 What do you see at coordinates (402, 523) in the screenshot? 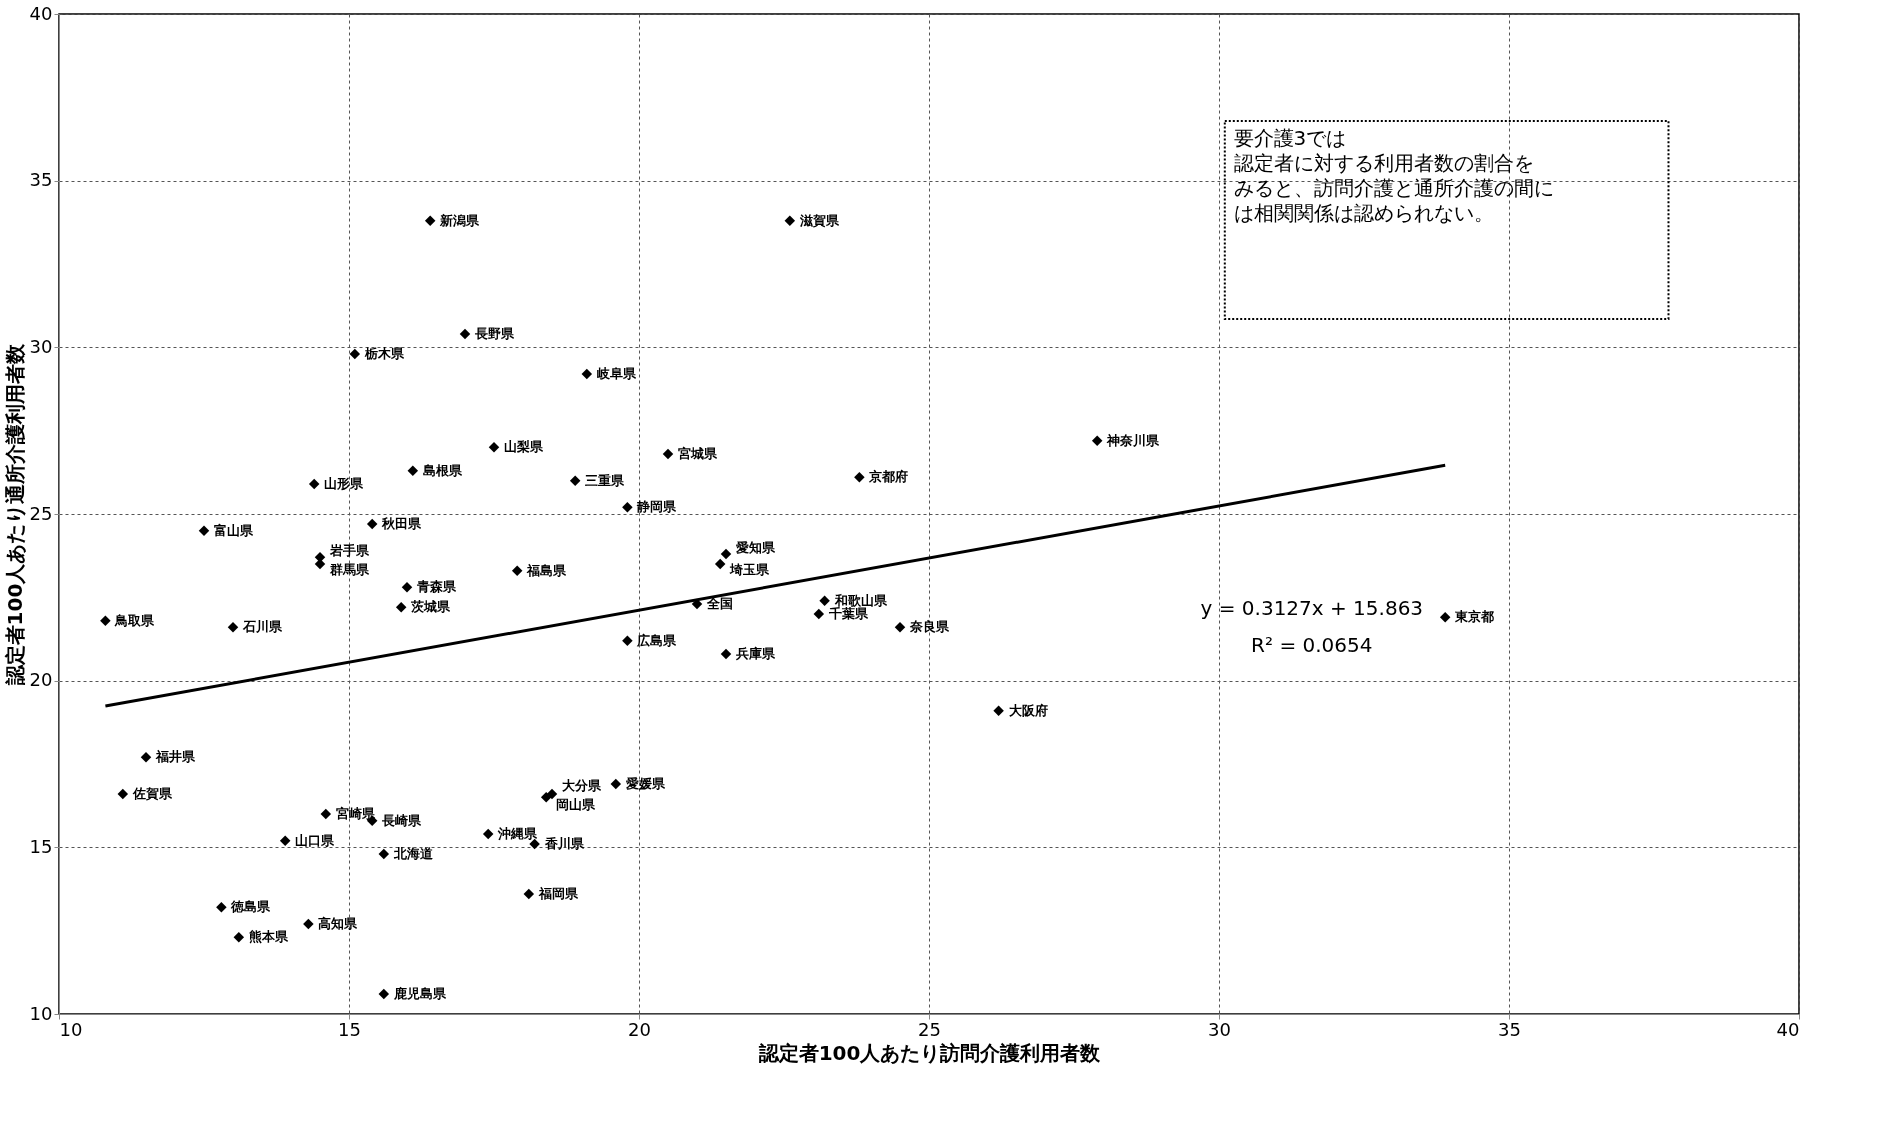
I see `data-label: 秋田県` at bounding box center [402, 523].